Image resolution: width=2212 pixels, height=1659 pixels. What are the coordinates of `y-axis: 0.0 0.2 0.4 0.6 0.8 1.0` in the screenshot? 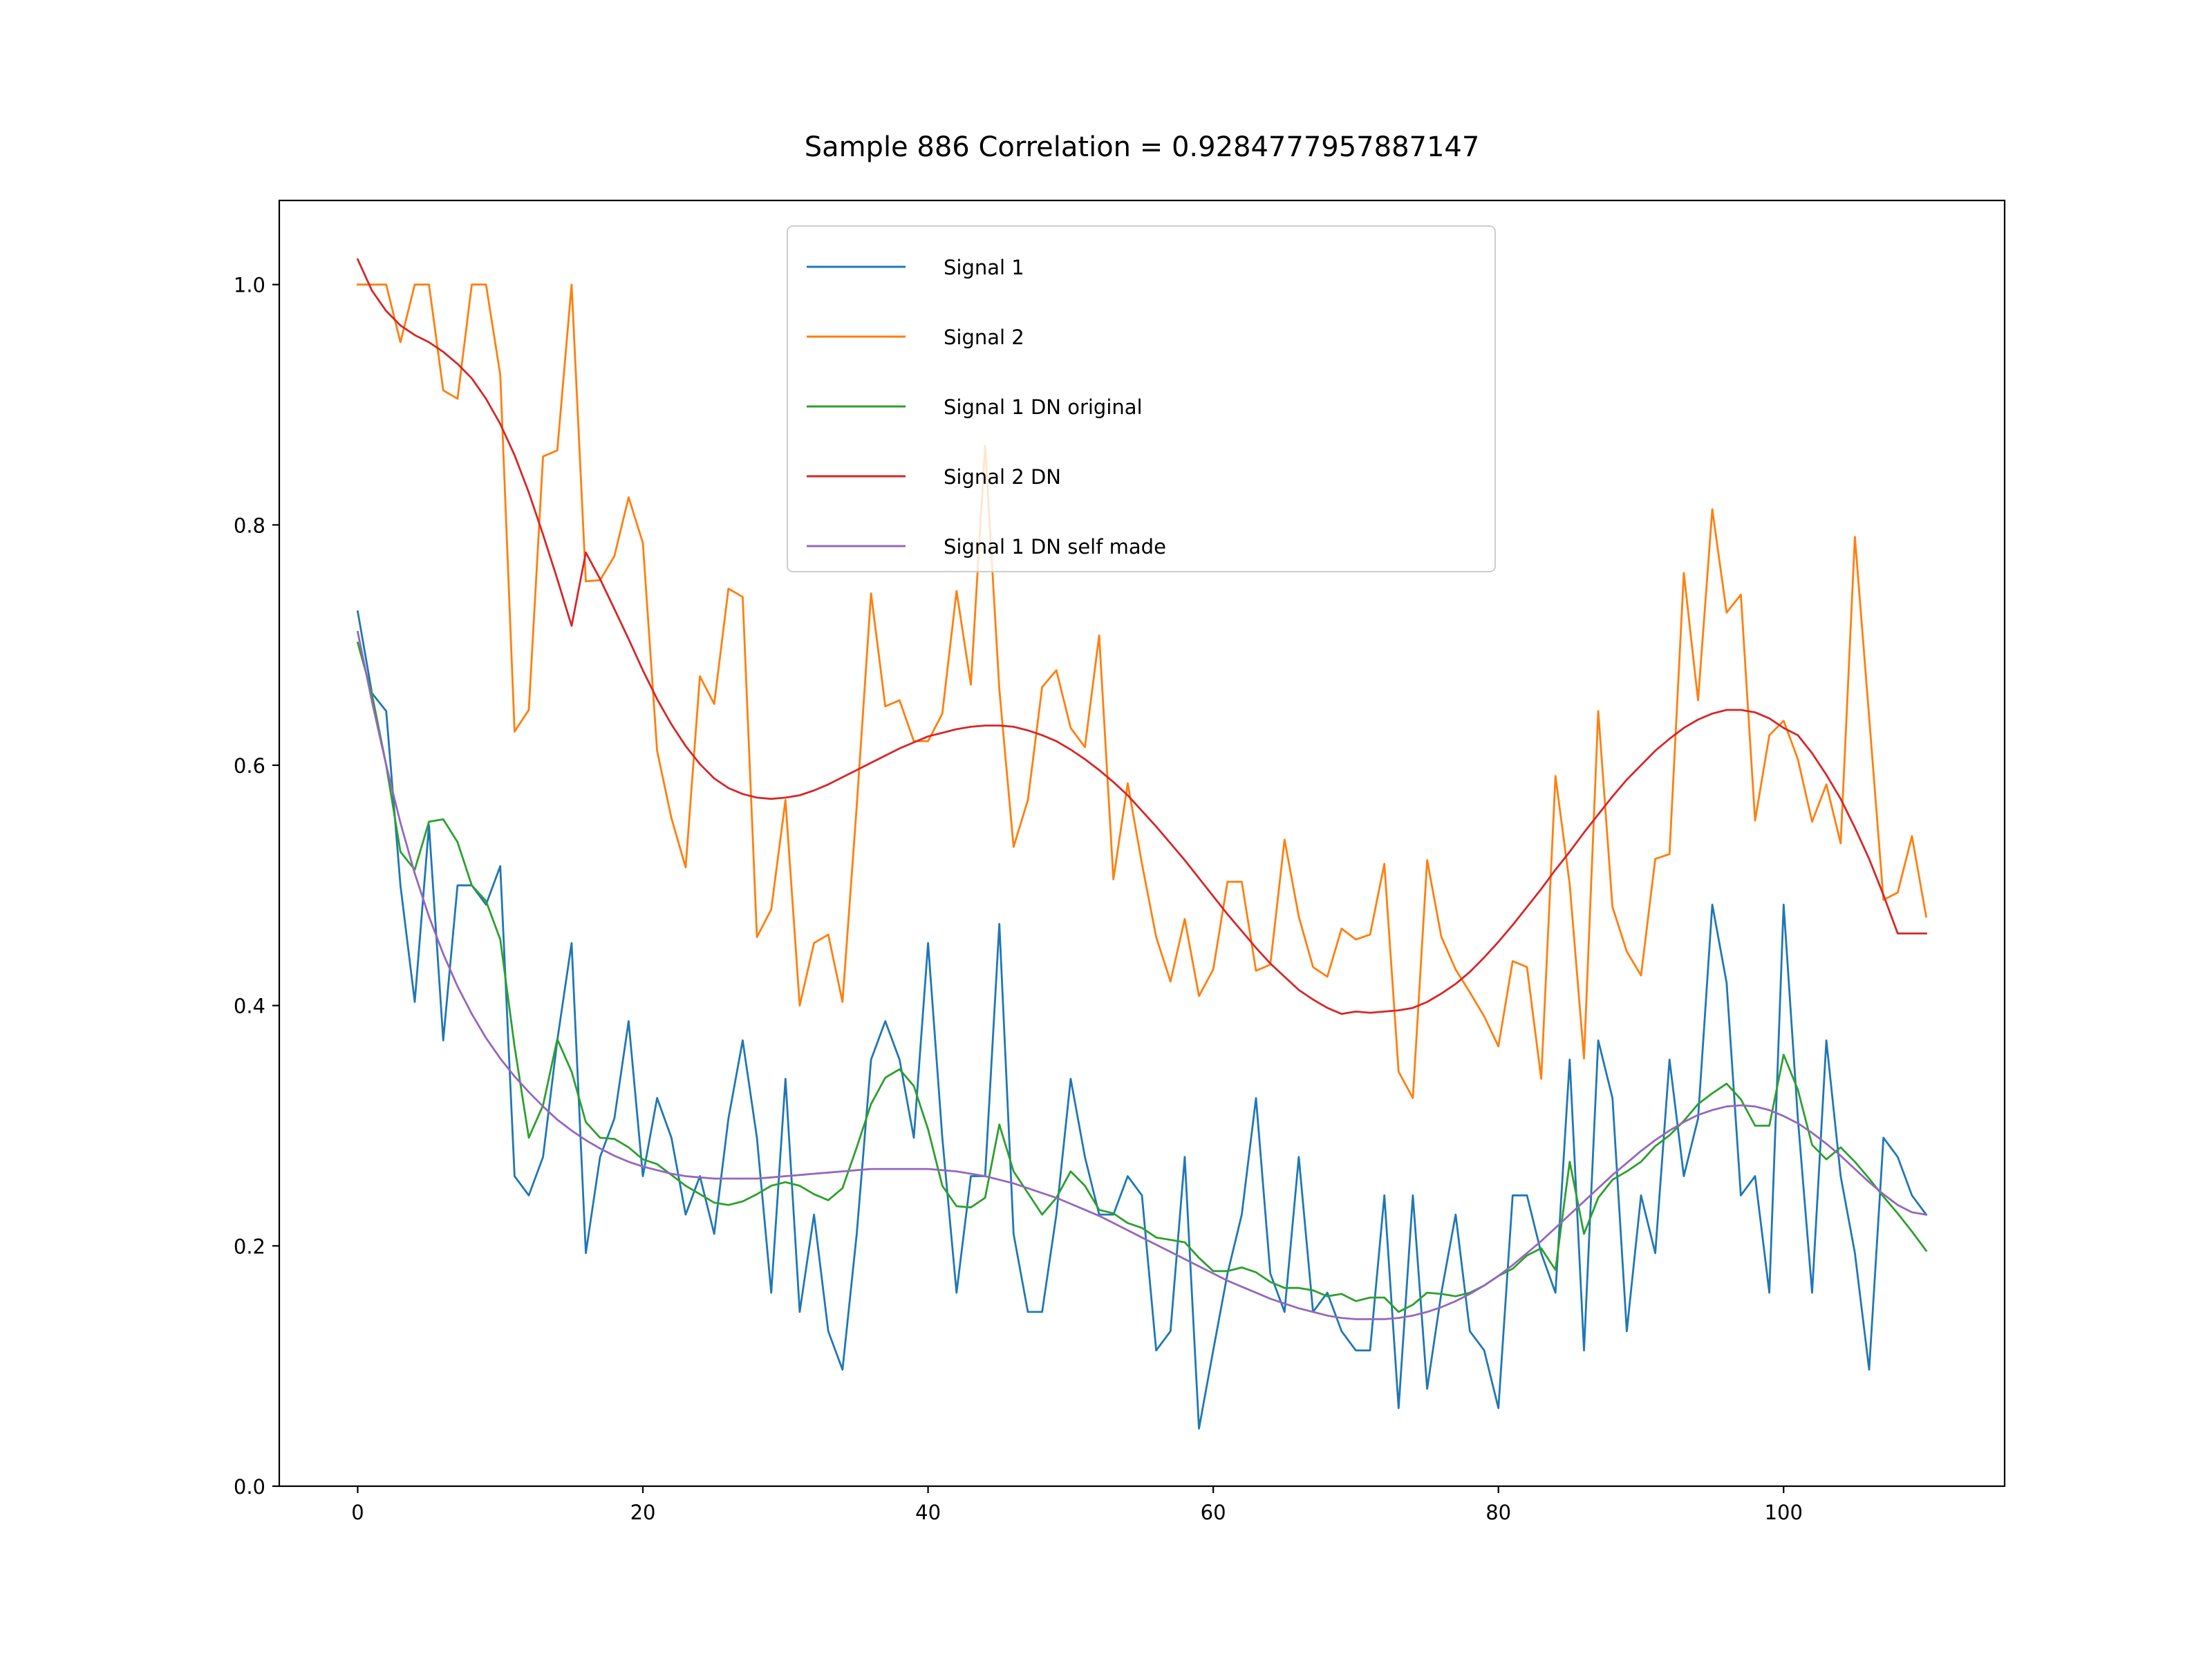 It's located at (256, 887).